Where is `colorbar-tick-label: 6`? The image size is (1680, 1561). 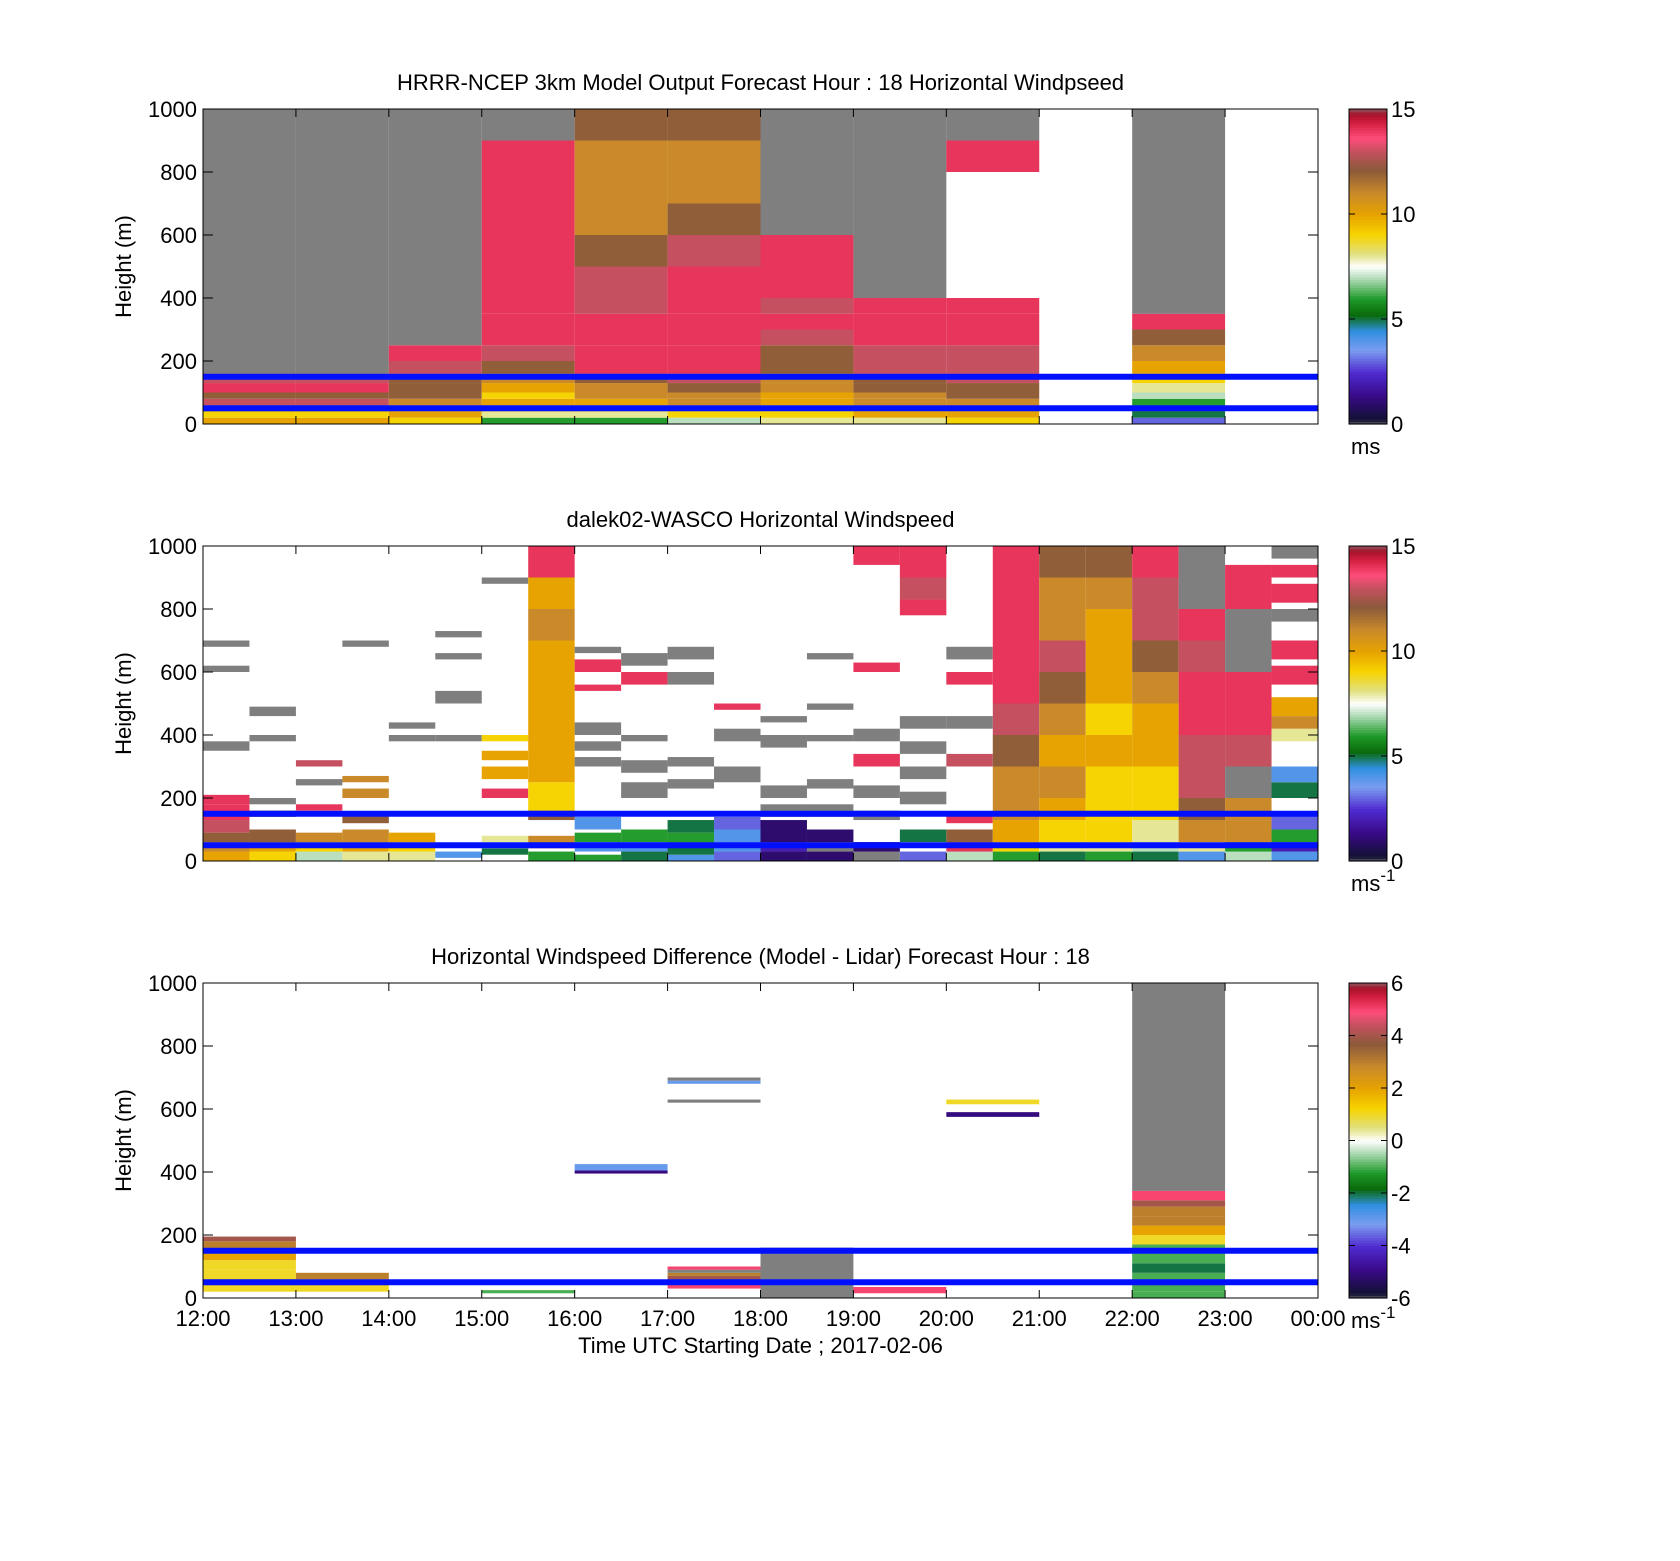 colorbar-tick-label: 6 is located at coordinates (1397, 983).